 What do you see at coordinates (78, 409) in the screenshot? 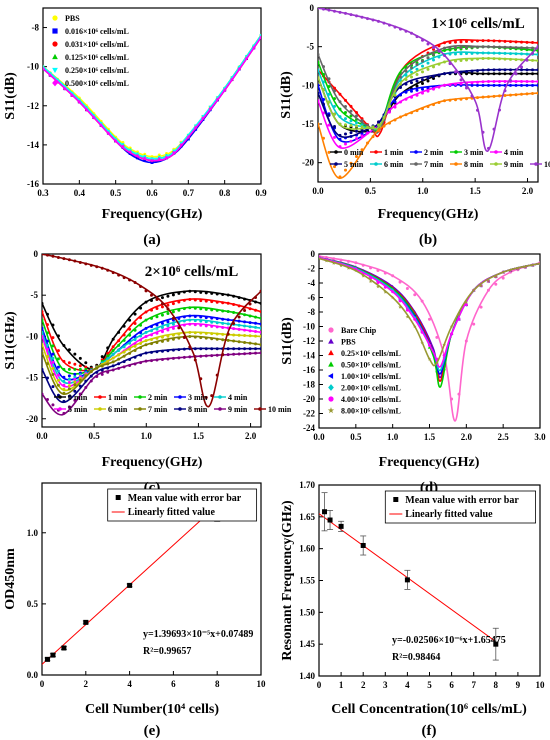
I see `legend-entry: 5 min` at bounding box center [78, 409].